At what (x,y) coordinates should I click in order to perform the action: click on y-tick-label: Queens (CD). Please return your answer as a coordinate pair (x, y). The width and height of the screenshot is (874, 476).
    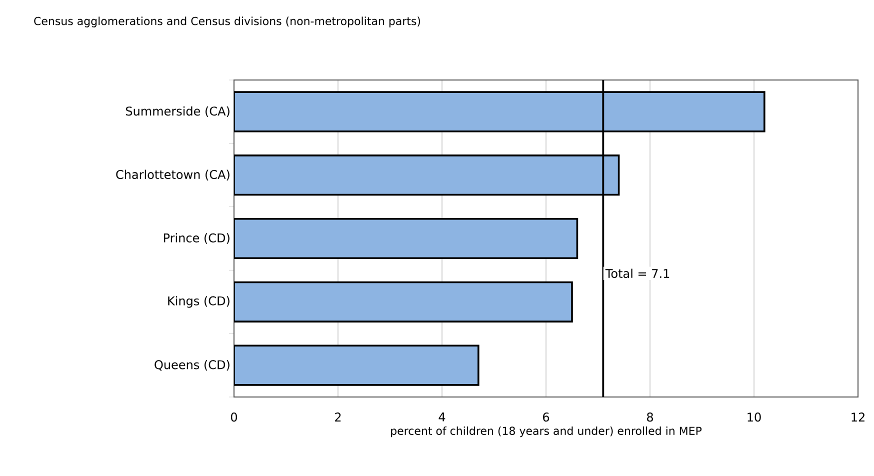
    Looking at the image, I should click on (192, 365).